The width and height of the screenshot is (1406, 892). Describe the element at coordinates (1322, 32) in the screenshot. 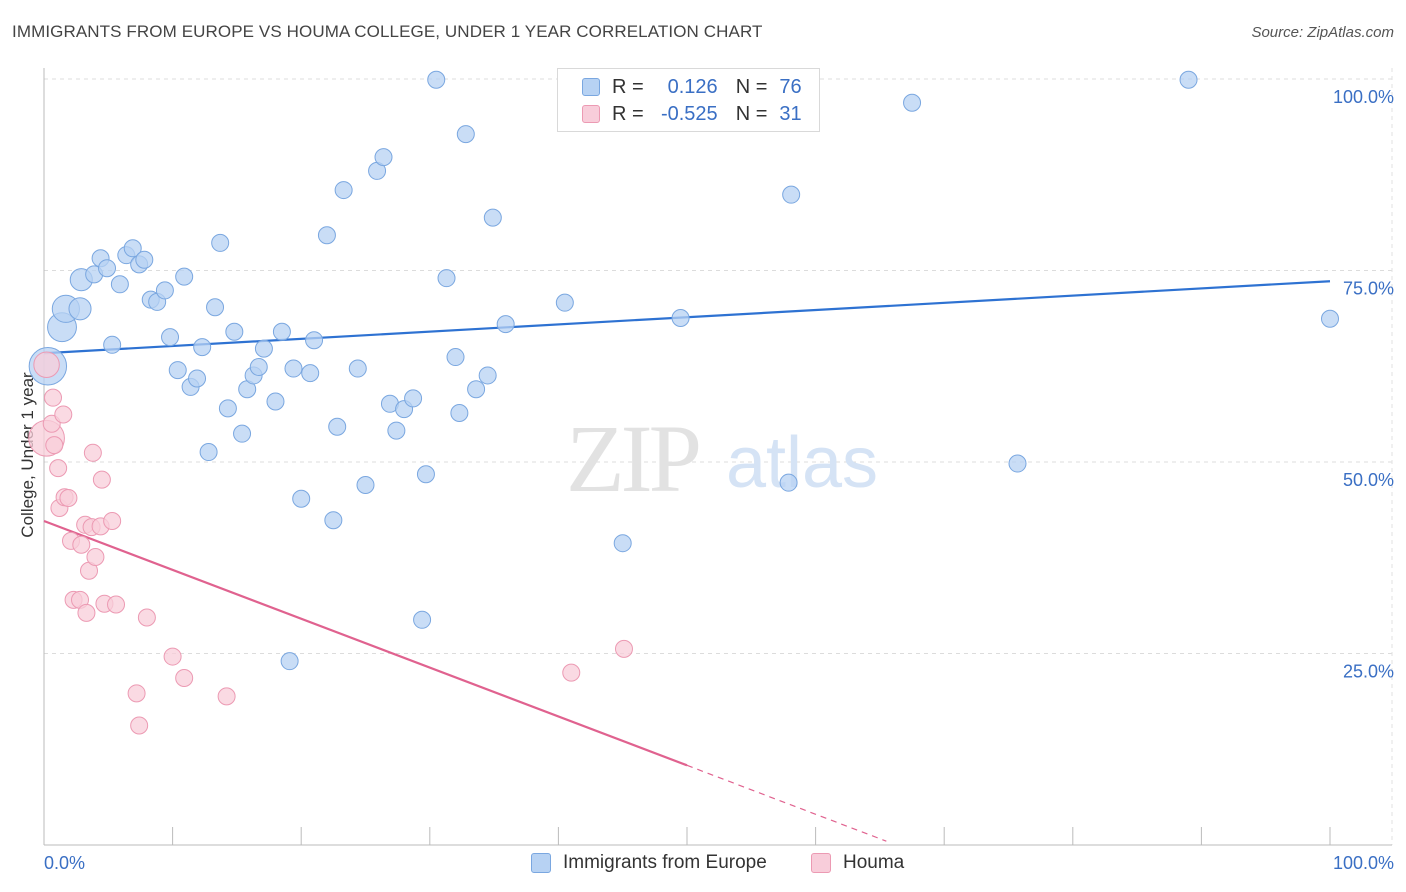

I see `chart-source: Source: ZipAtlas.com` at that location.